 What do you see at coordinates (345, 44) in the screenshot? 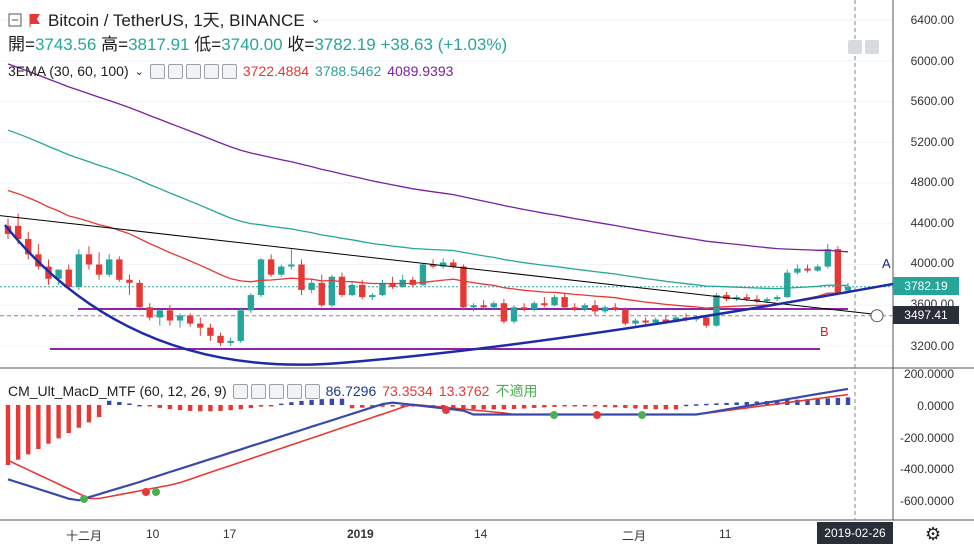
I see `close-value: 3782.19` at bounding box center [345, 44].